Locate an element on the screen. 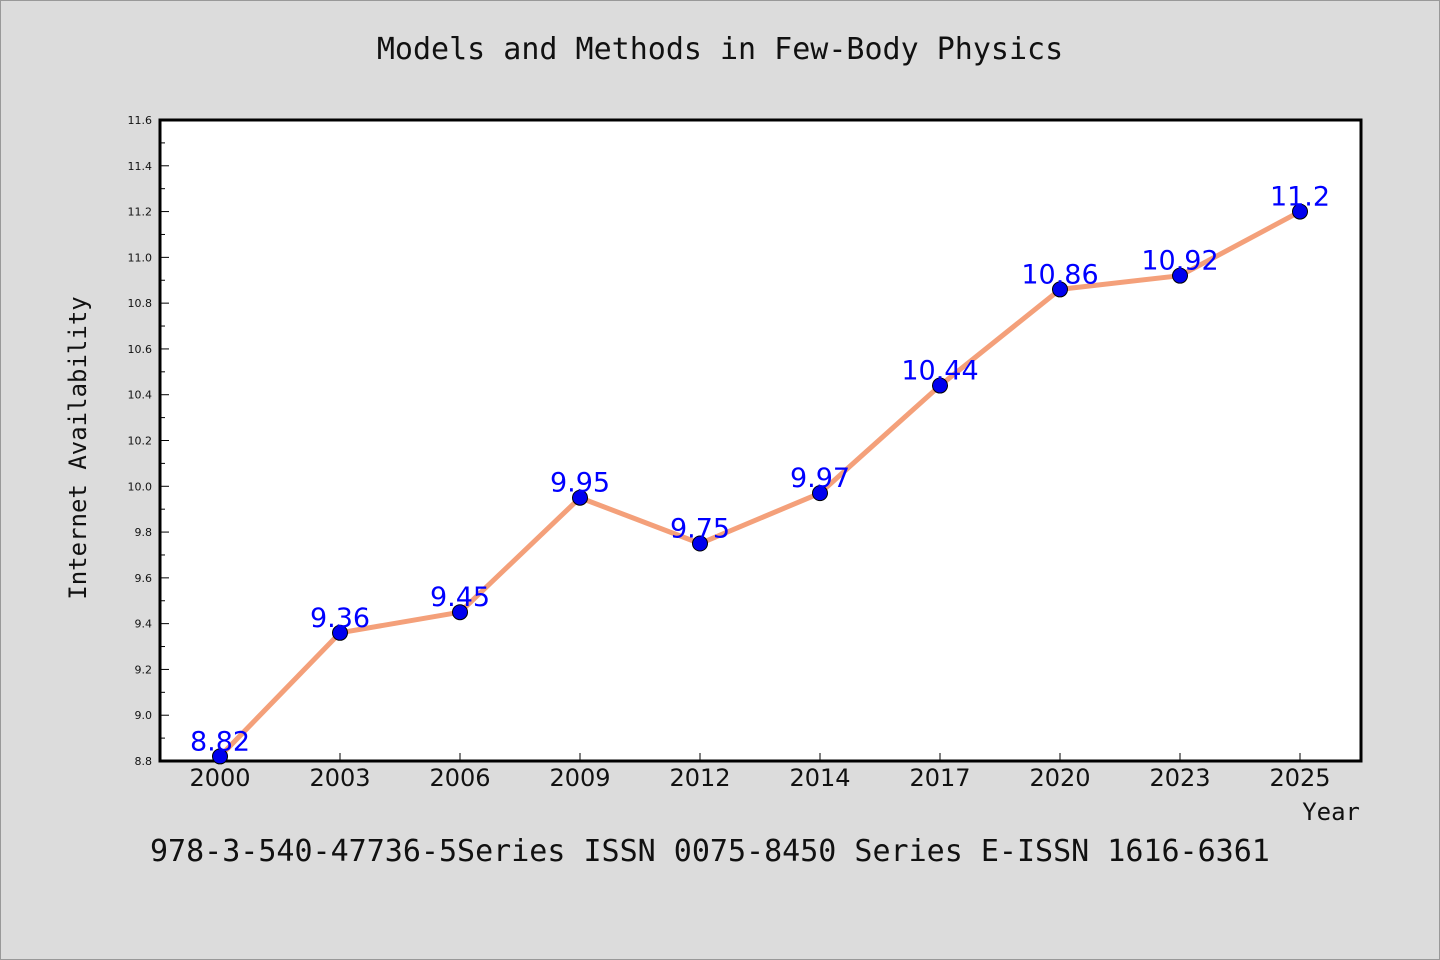 Image resolution: width=1440 pixels, height=960 pixels. y-tick-label: 11.2 is located at coordinates (140, 212).